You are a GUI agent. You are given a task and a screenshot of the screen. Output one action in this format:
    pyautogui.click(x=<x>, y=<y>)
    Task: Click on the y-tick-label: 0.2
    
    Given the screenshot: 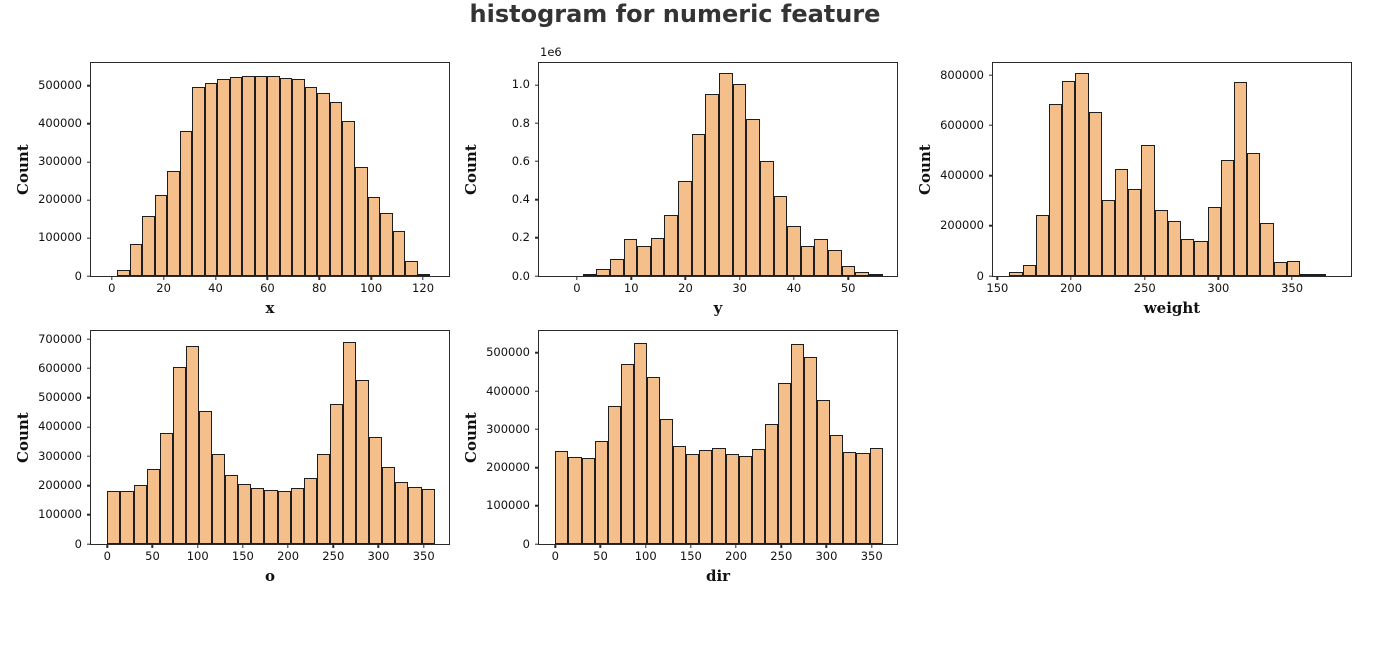 What is the action you would take?
    pyautogui.click(x=520, y=237)
    